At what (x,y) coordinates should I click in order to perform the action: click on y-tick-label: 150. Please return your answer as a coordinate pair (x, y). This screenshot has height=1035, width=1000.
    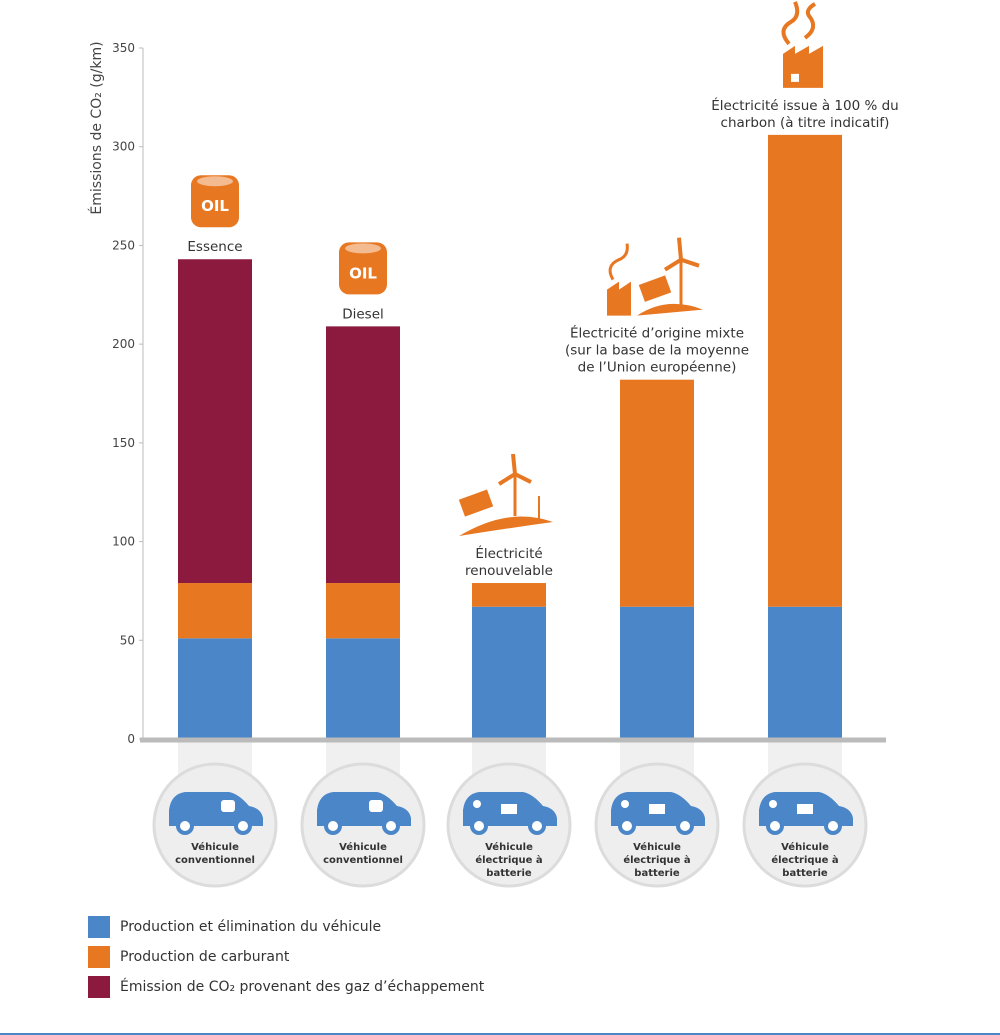
    Looking at the image, I should click on (123, 443).